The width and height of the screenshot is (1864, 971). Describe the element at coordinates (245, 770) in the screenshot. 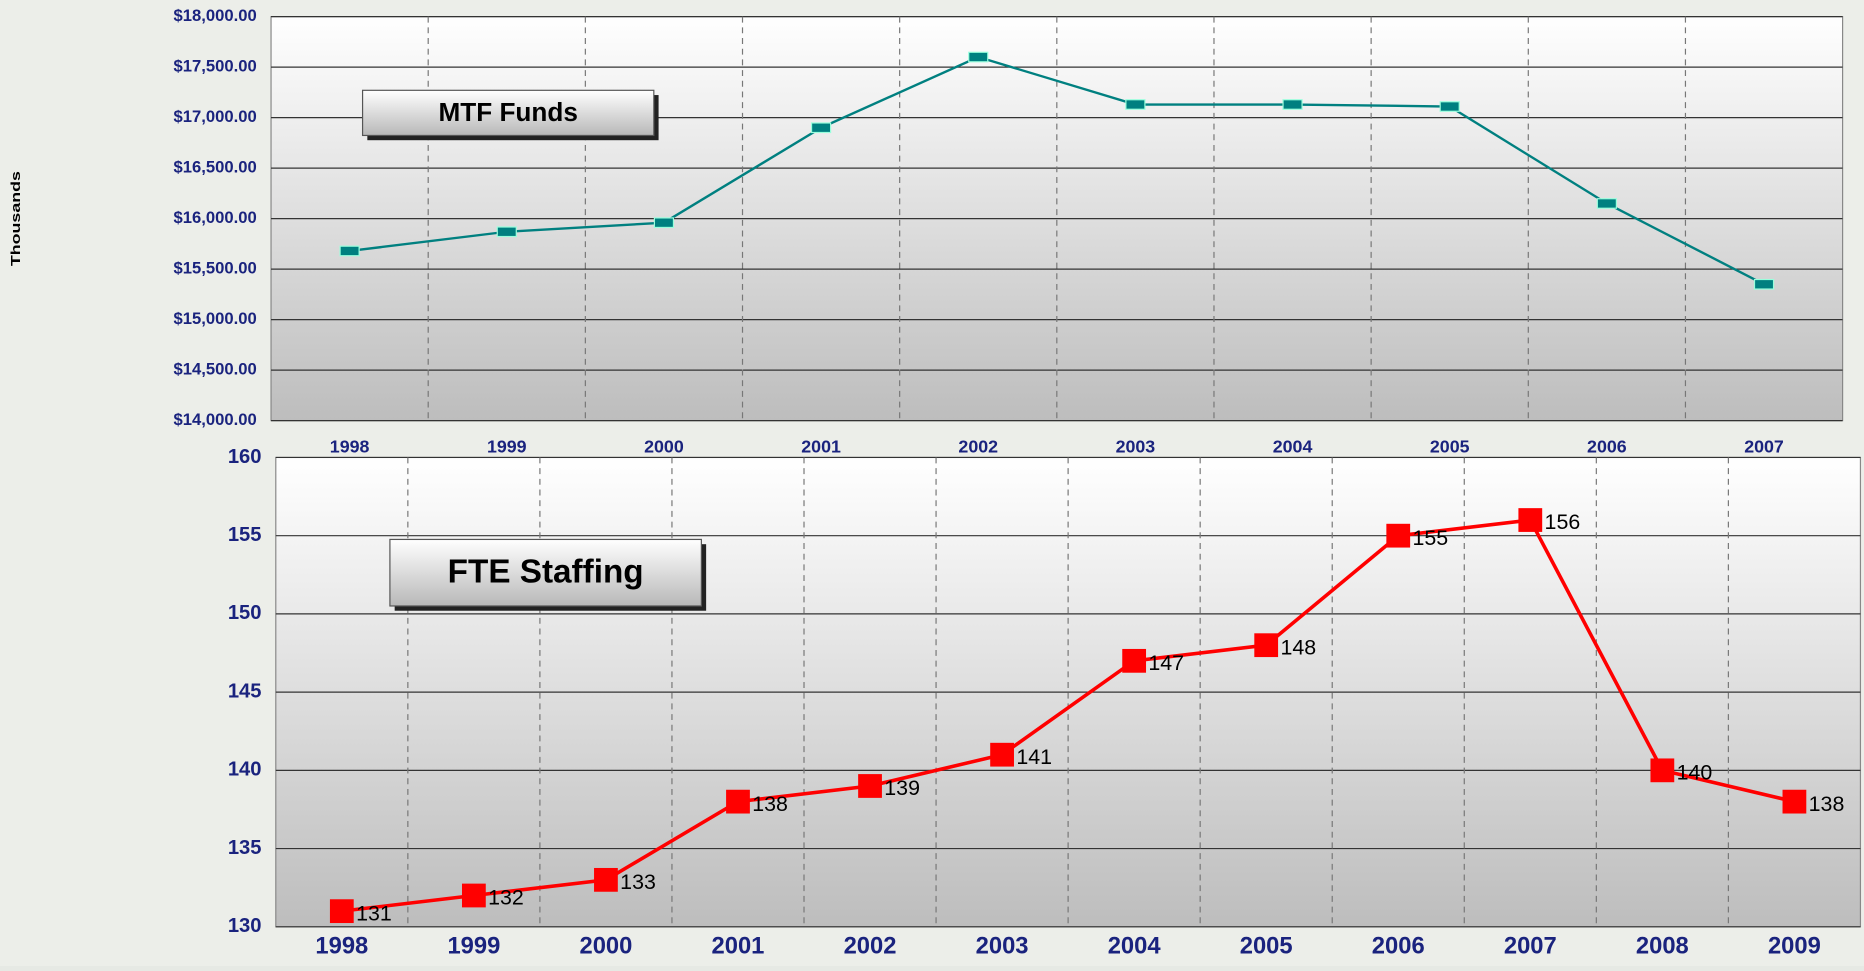

I see `y-tick-label: 140` at that location.